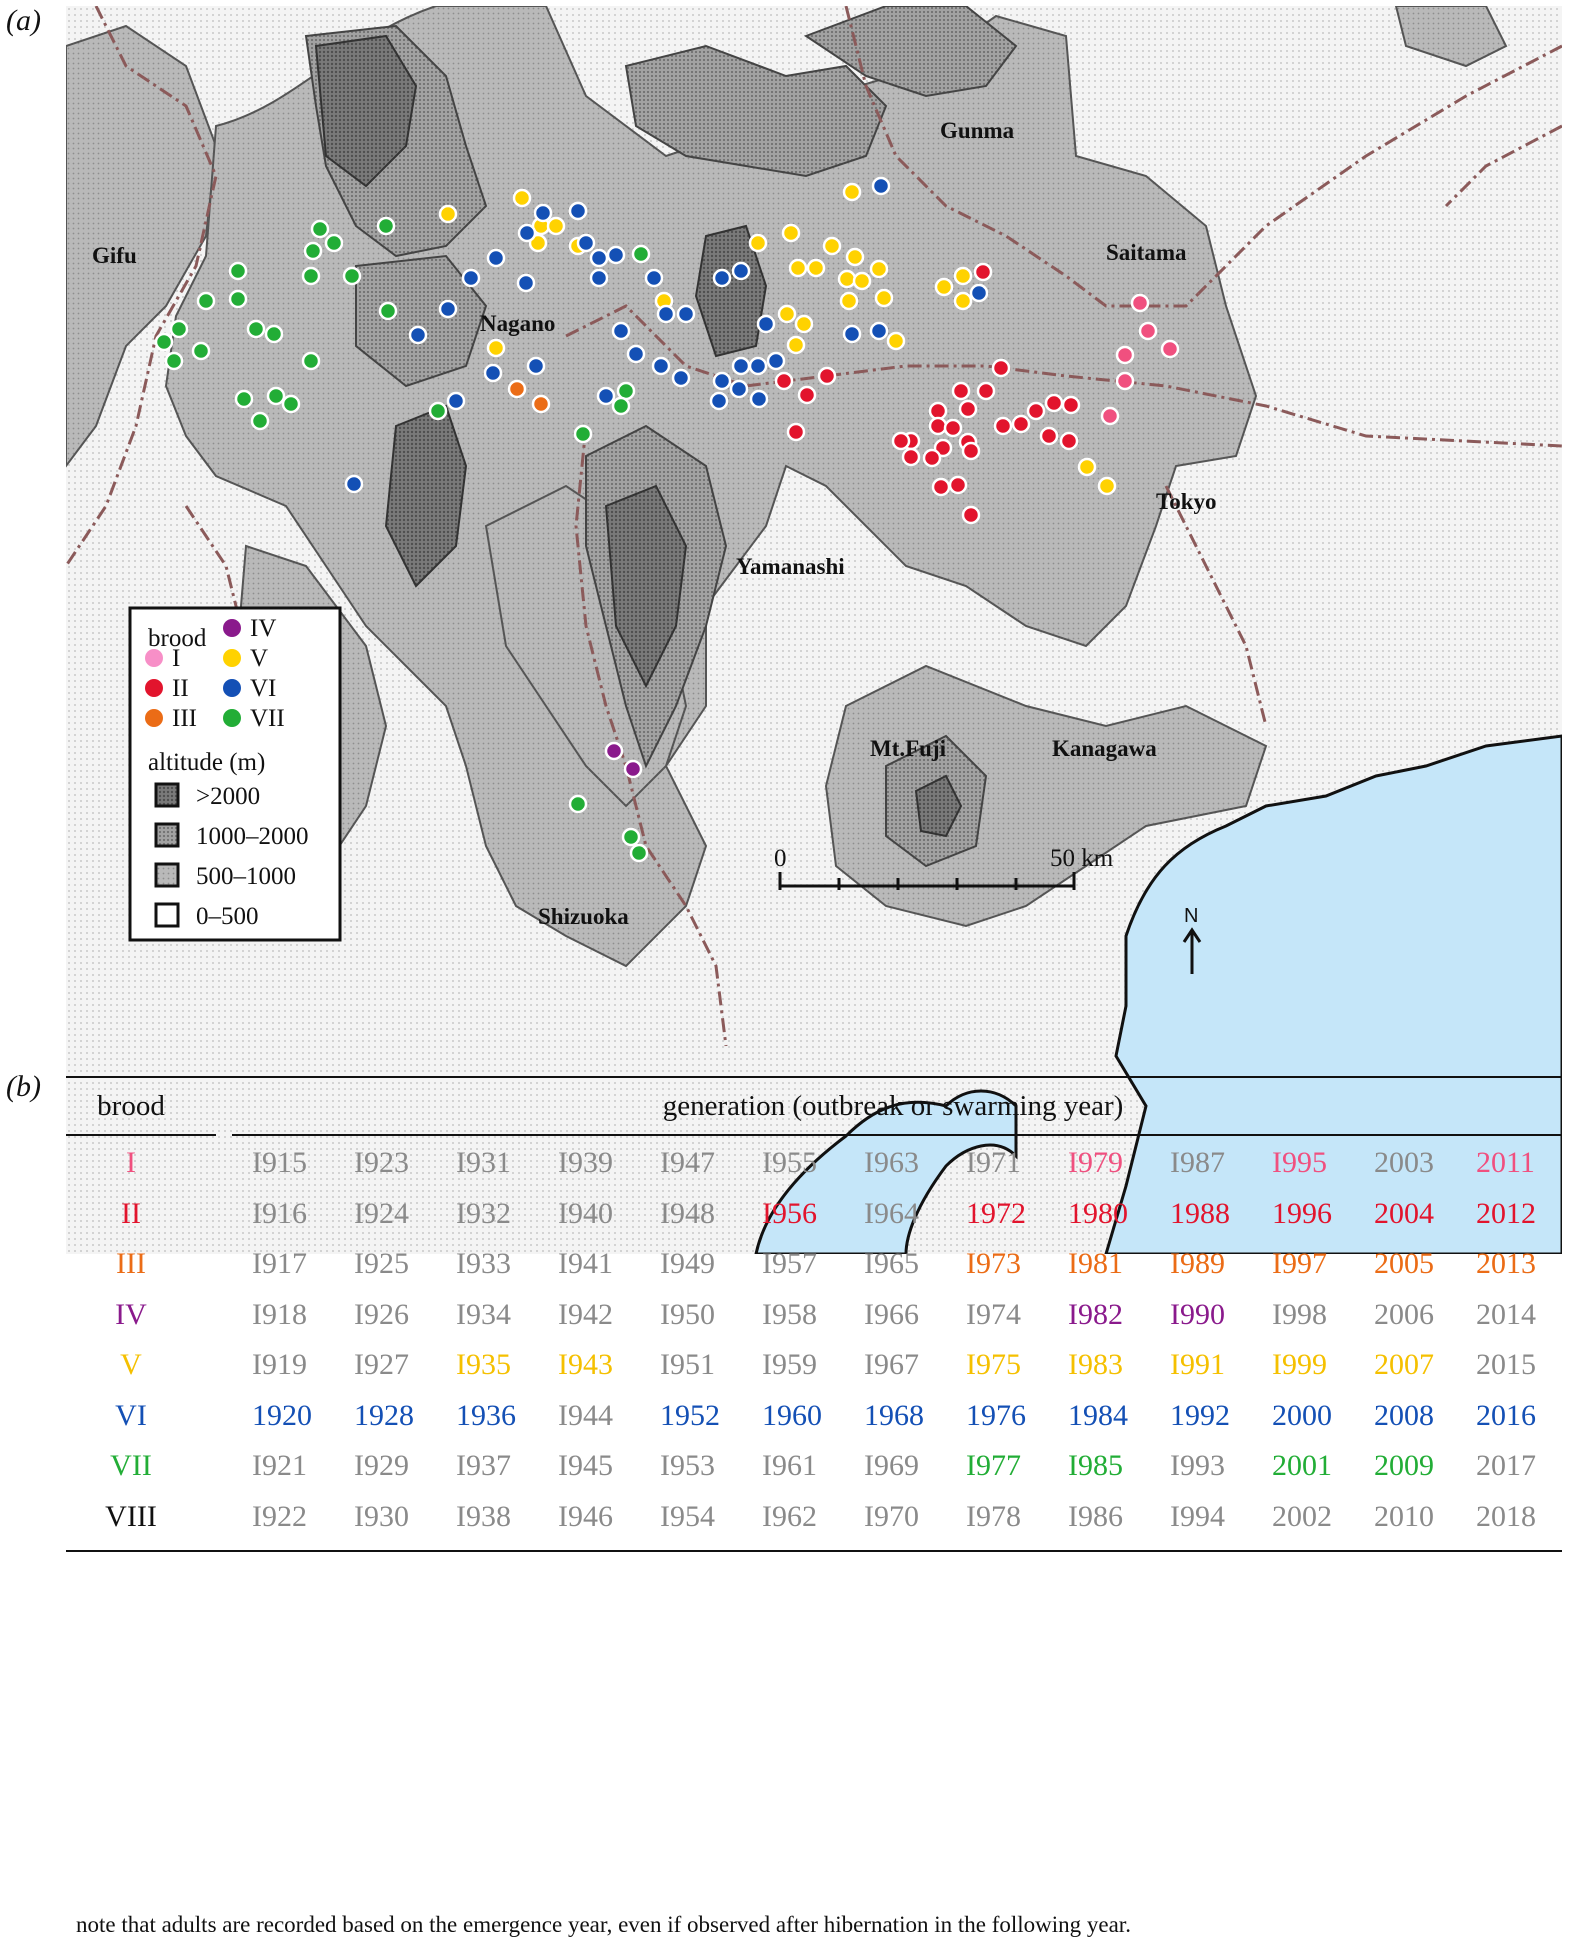 This screenshot has height=1952, width=1575. Describe the element at coordinates (1302, 1465) in the screenshot. I see `generation-year: 2001` at that location.